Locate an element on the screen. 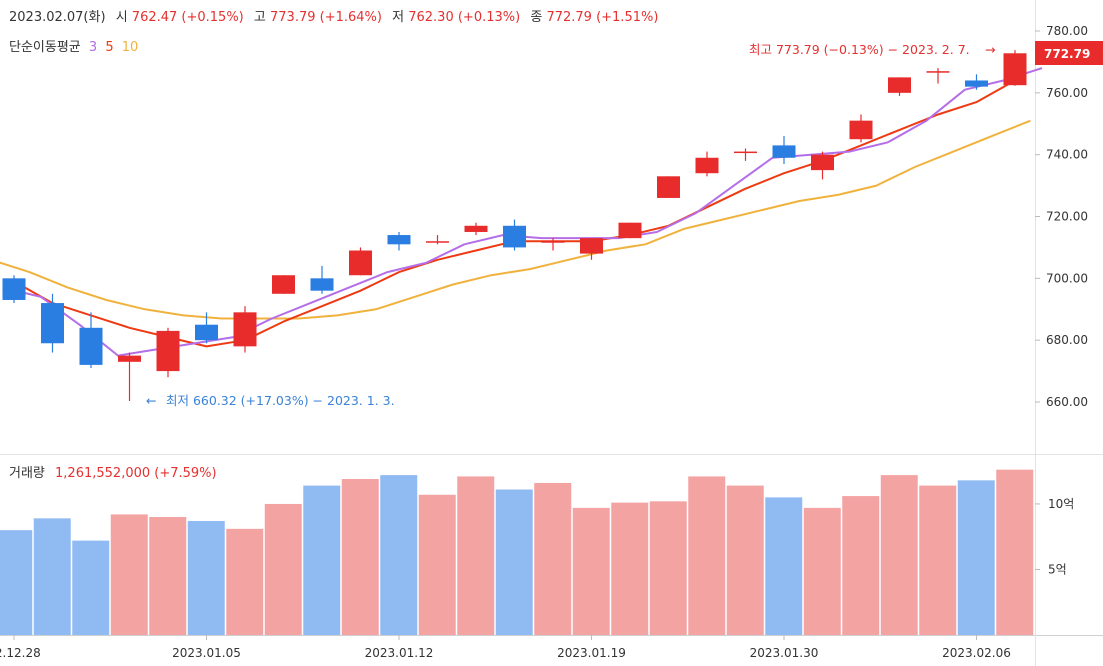 The width and height of the screenshot is (1103, 666). low-annotation: 최저 660.32 (+17.03%) − 2023. 1. 3. is located at coordinates (280, 400).